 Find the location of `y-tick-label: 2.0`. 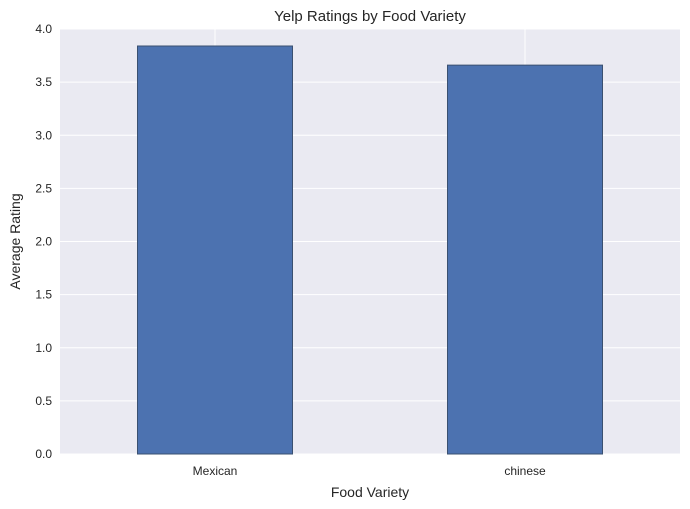

y-tick-label: 2.0 is located at coordinates (43, 242).